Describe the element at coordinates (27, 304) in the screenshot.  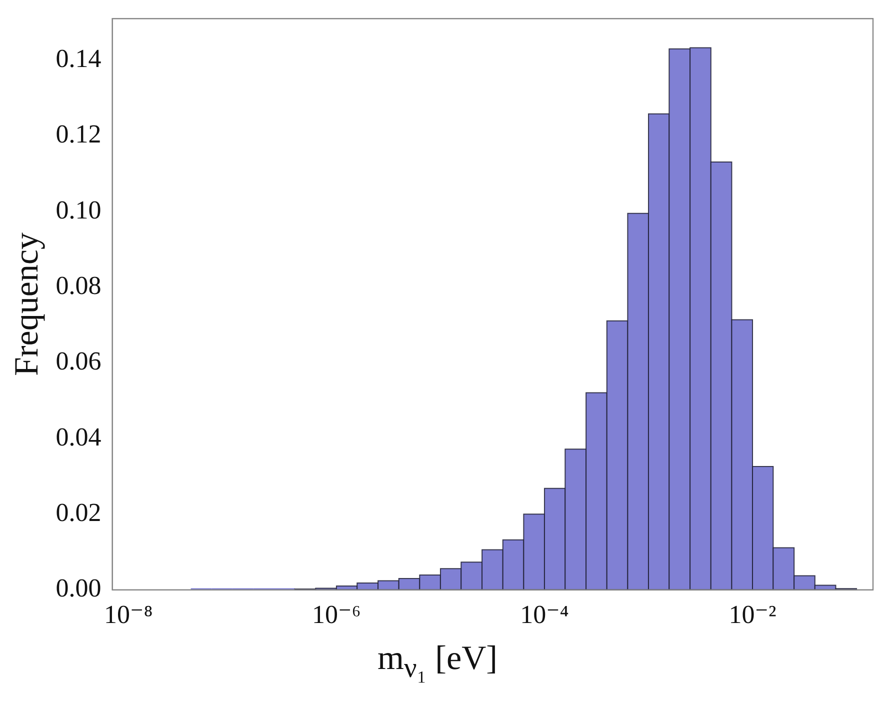
I see `y-axis-title: Frequency` at that location.